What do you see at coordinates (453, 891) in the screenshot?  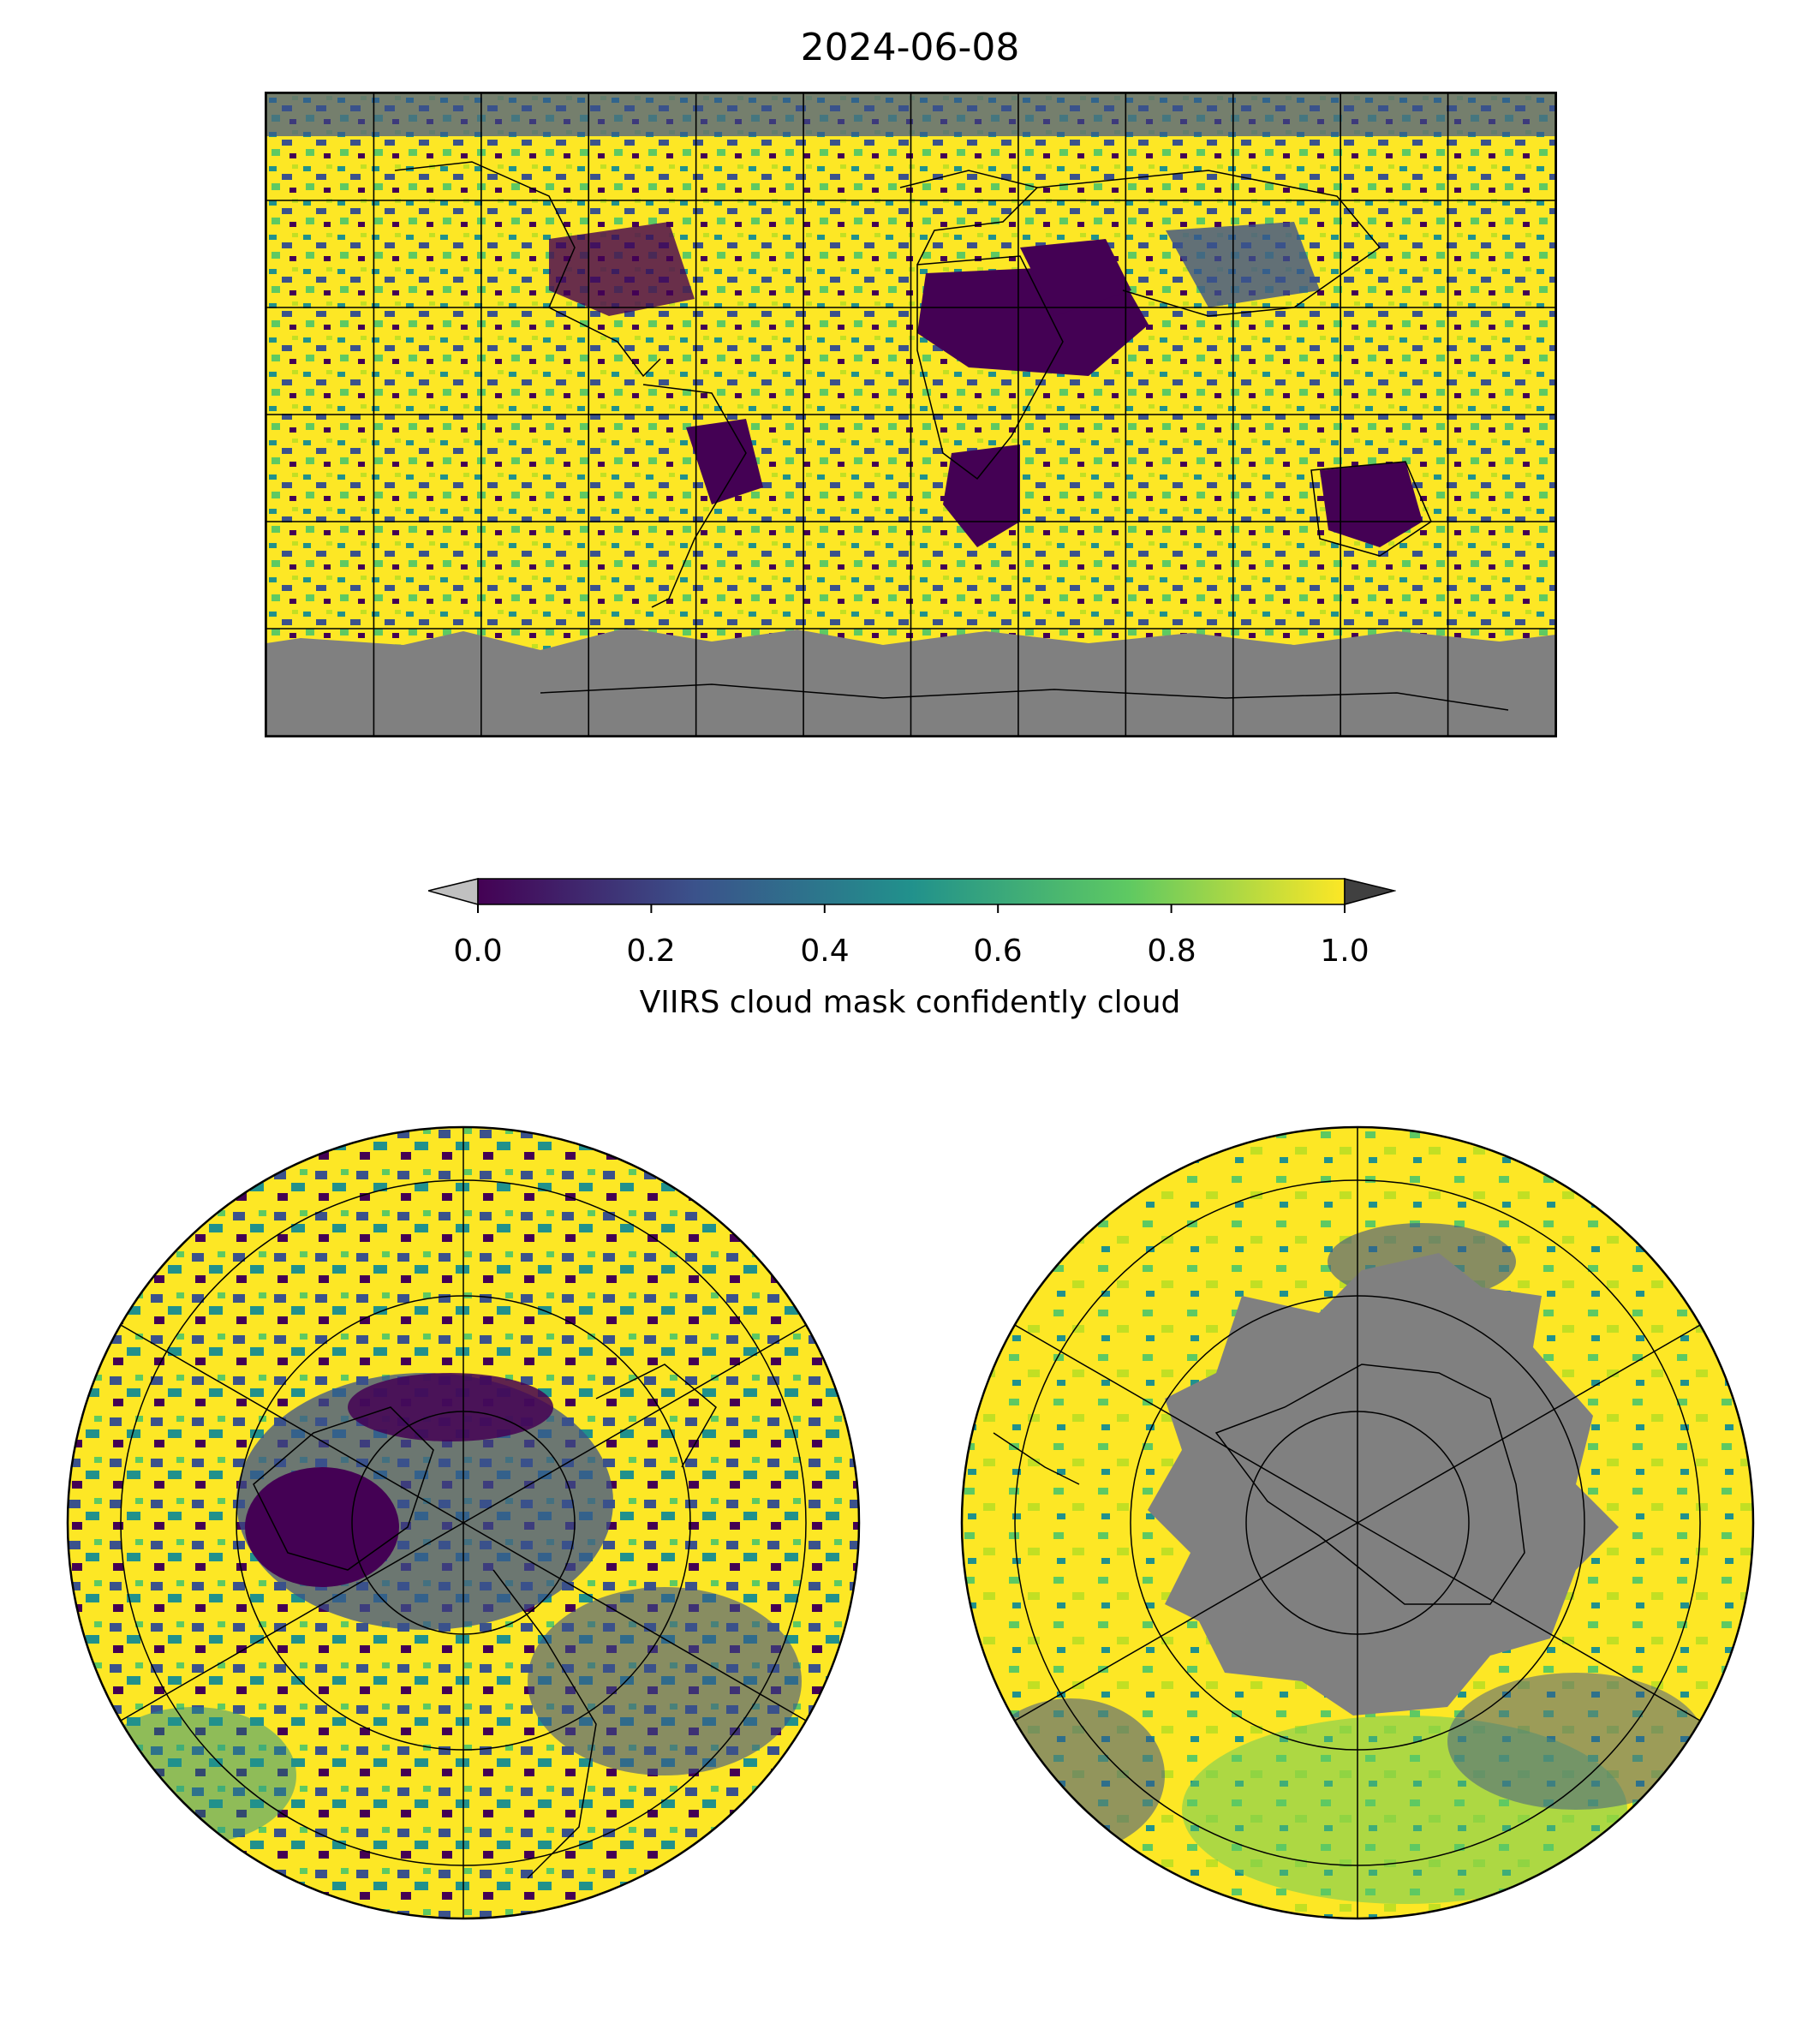 I see `colorbar-extend-under` at bounding box center [453, 891].